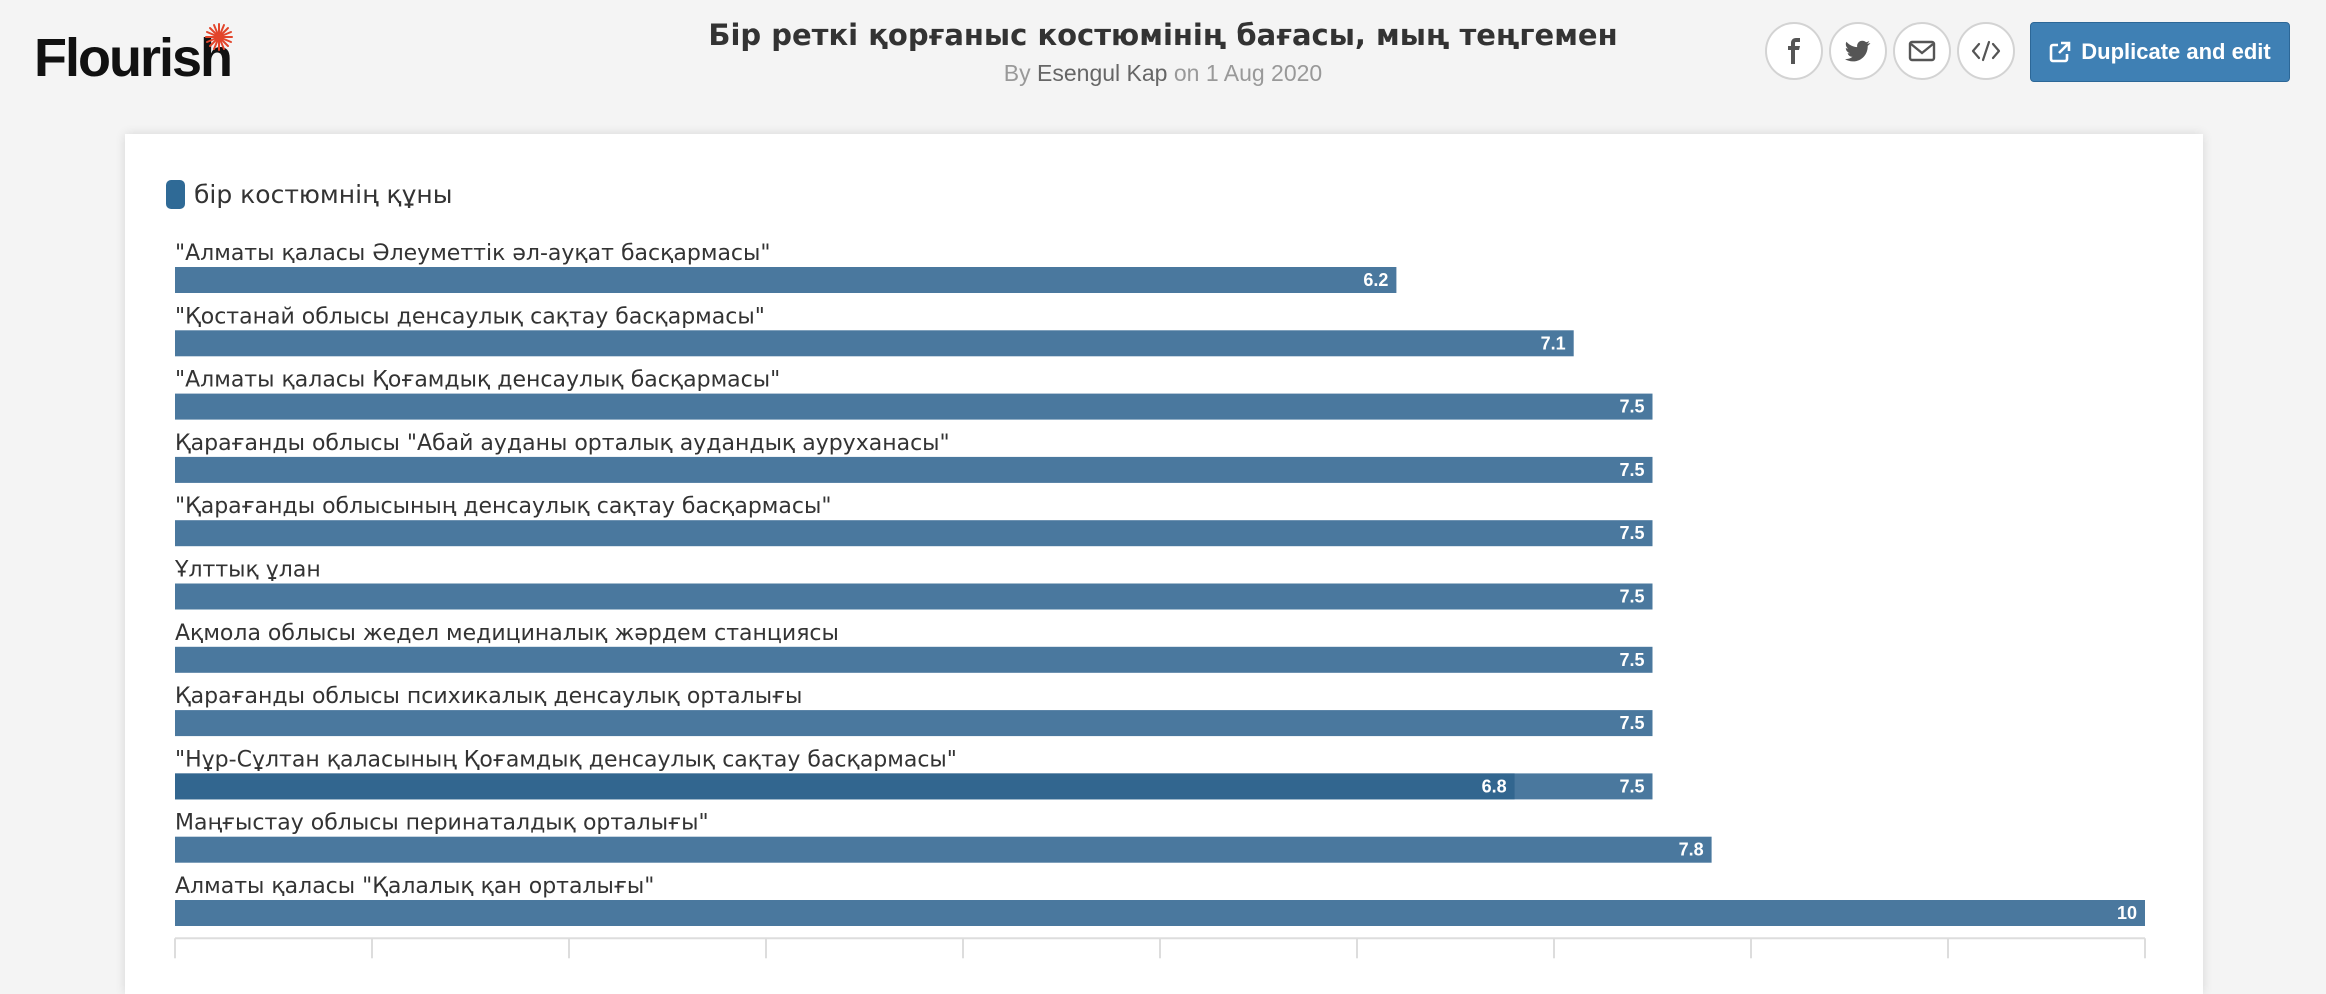 The height and width of the screenshot is (994, 2326). Describe the element at coordinates (1553, 343) in the screenshot. I see `bar-value-label: 7.1` at that location.